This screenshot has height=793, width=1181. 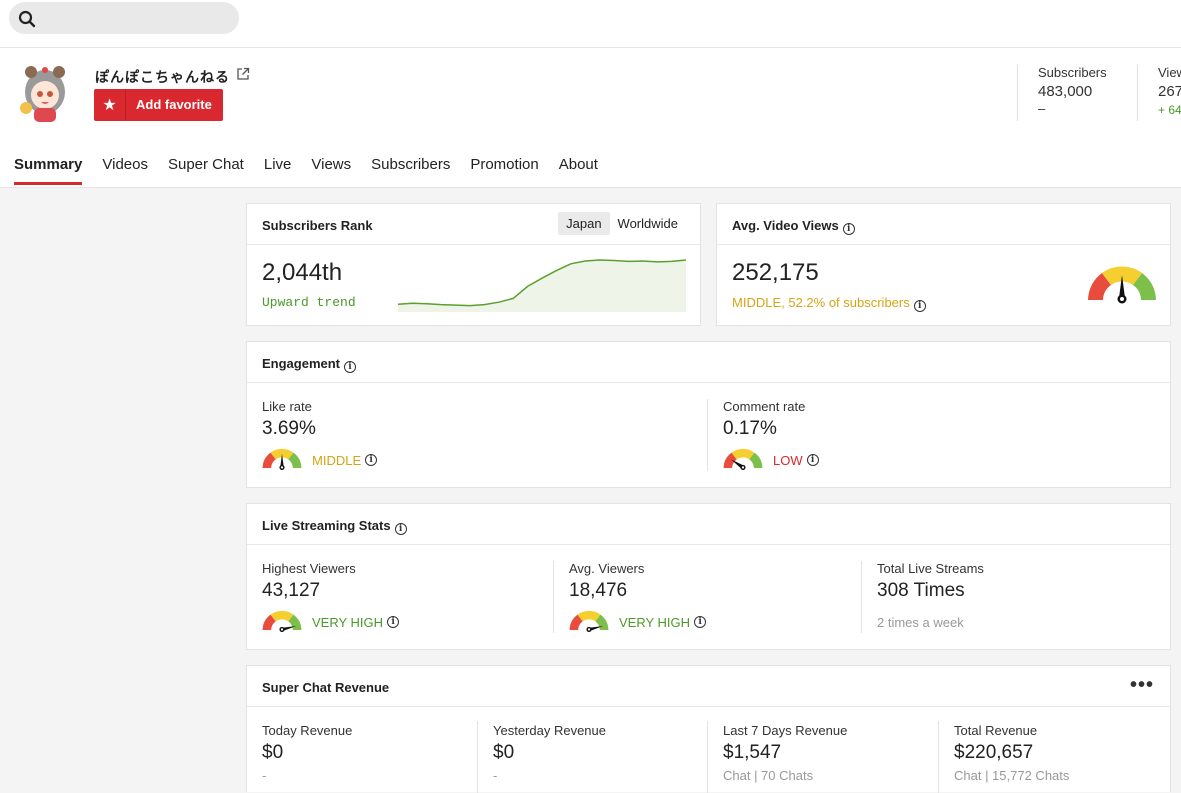 What do you see at coordinates (273, 752) in the screenshot?
I see `today-revenue-value: $0` at bounding box center [273, 752].